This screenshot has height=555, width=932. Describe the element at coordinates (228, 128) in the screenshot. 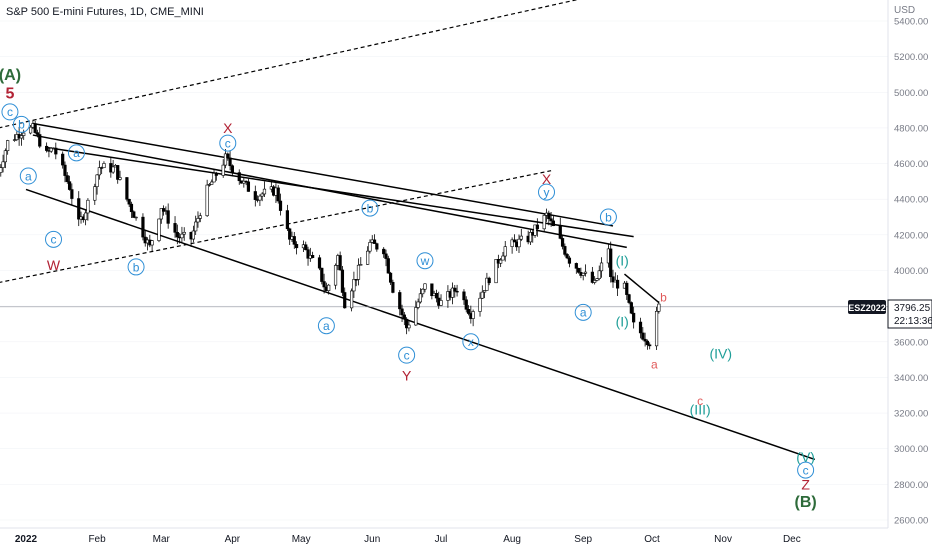

I see `wave-label: X` at that location.